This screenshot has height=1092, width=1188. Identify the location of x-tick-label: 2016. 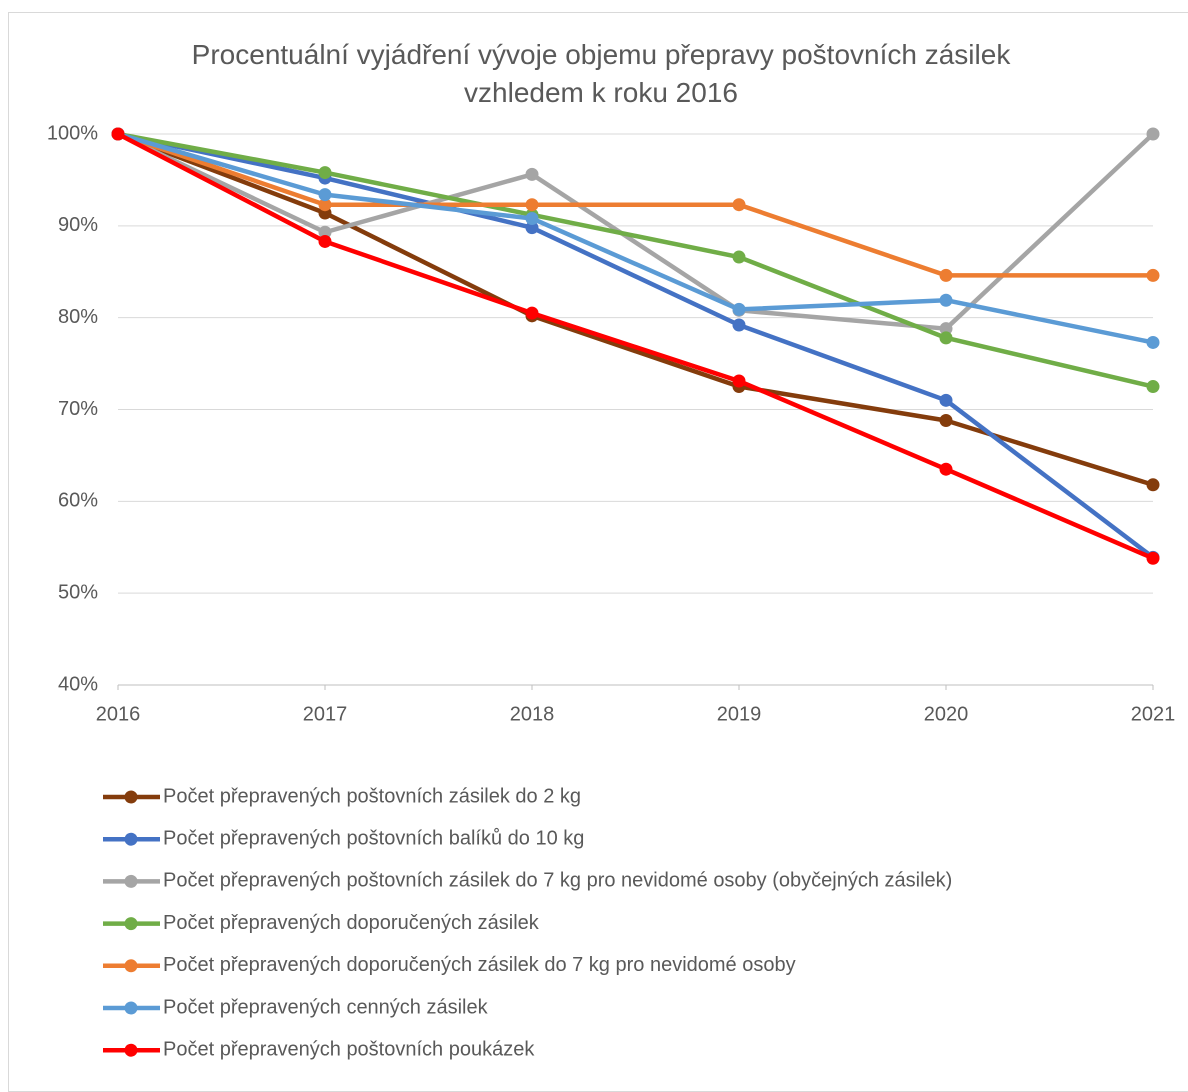
(118, 714).